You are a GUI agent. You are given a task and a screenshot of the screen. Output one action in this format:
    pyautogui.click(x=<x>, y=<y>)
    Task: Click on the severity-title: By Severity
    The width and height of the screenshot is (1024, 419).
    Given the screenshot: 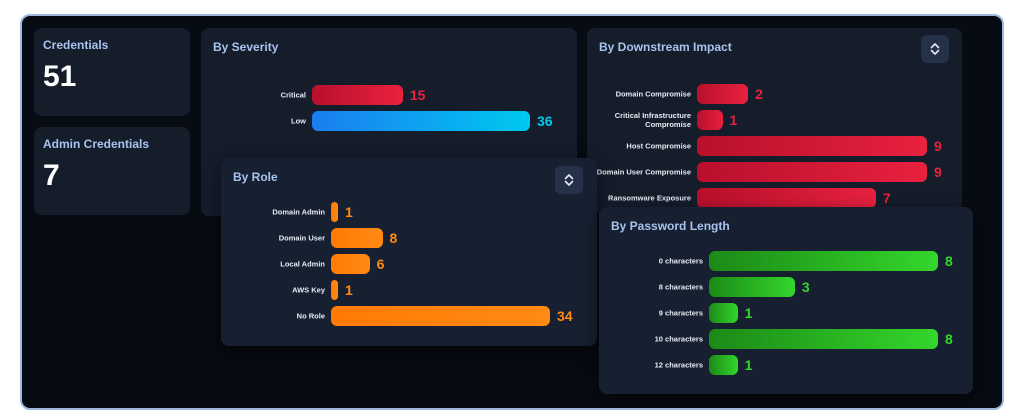 What is the action you would take?
    pyautogui.click(x=246, y=47)
    